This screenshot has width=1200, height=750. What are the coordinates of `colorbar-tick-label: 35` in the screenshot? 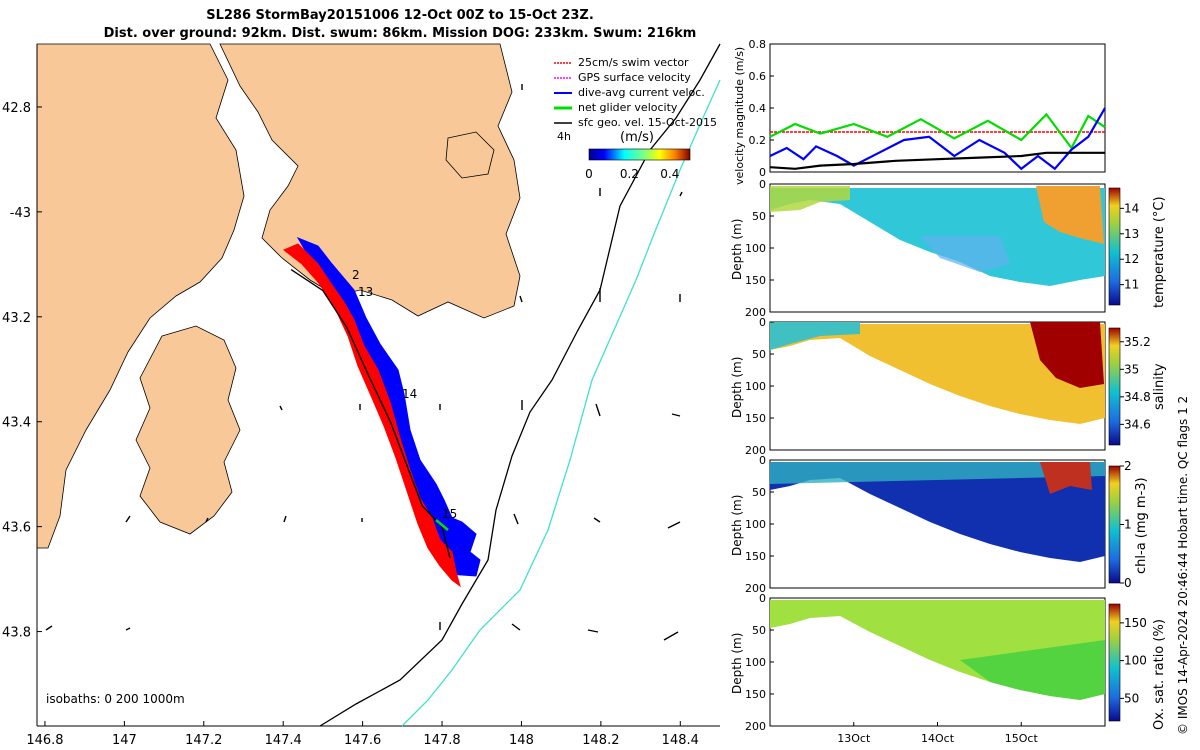 It's located at (1131, 369).